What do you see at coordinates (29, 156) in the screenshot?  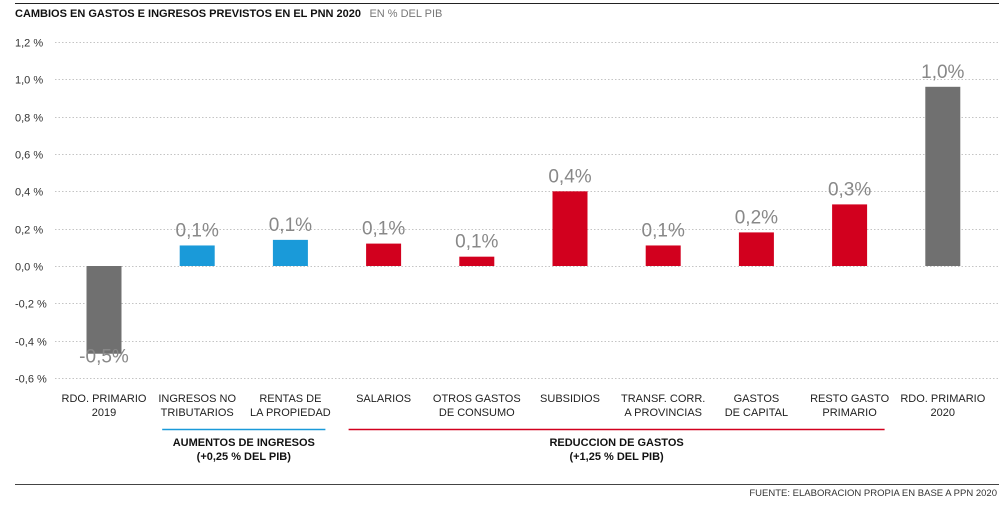 I see `y-tick-label: 0,6 %` at bounding box center [29, 156].